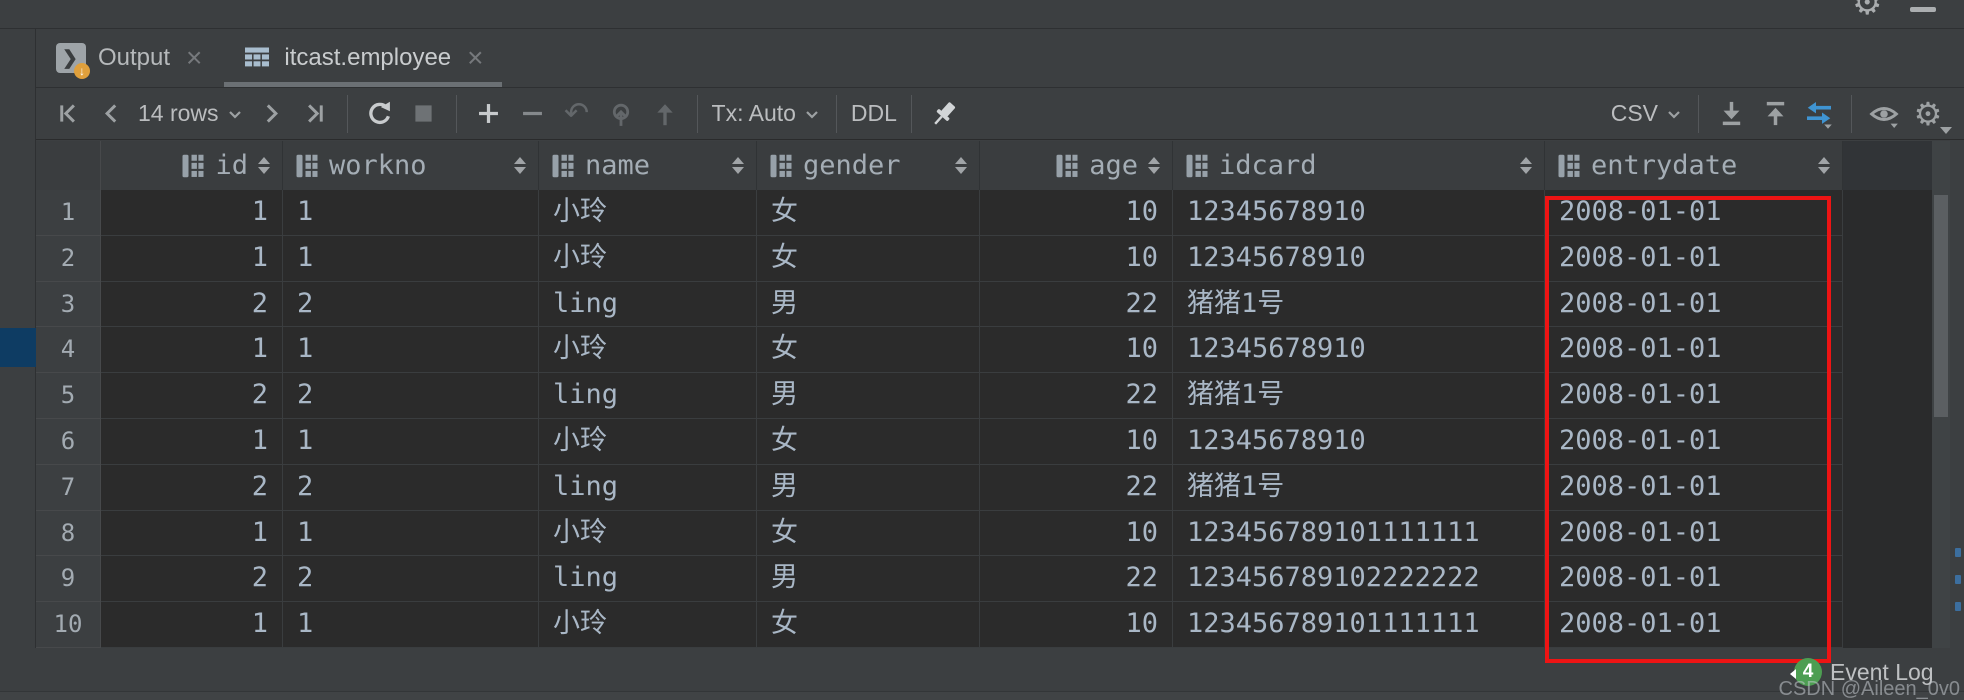  Describe the element at coordinates (1076, 165) in the screenshot. I see `column-header-age: age` at that location.